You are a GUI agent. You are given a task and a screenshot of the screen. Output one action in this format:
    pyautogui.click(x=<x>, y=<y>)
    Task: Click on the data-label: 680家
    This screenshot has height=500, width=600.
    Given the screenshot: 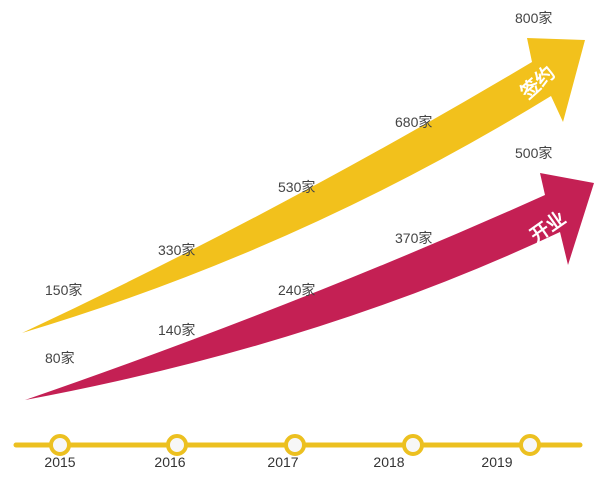 What is the action you would take?
    pyautogui.click(x=413, y=122)
    